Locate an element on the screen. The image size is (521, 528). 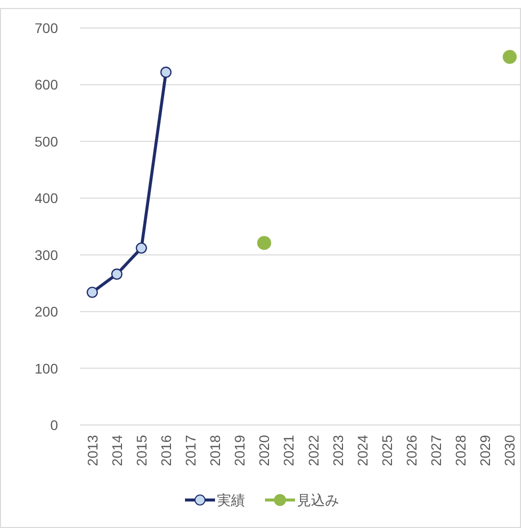
x-tick-label: 2027 is located at coordinates (436, 450).